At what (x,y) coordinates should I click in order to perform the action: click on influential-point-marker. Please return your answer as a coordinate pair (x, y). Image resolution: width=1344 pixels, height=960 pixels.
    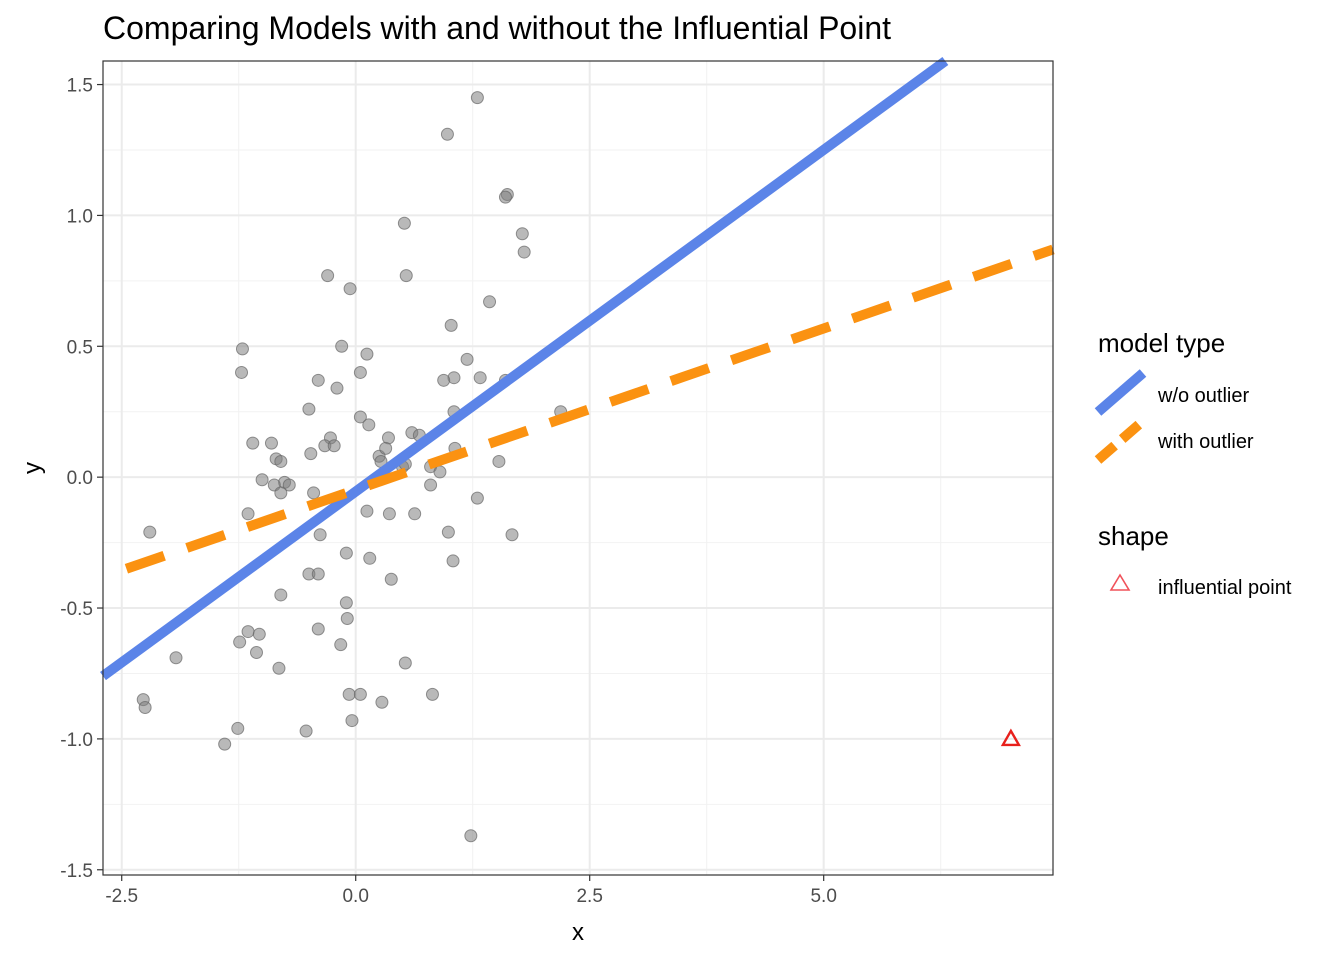
    Looking at the image, I should click on (1010, 737).